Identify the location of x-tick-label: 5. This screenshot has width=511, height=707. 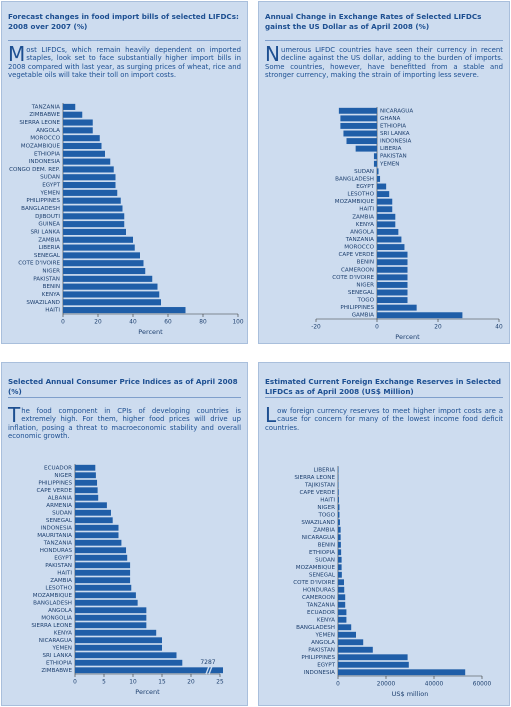
(104, 683).